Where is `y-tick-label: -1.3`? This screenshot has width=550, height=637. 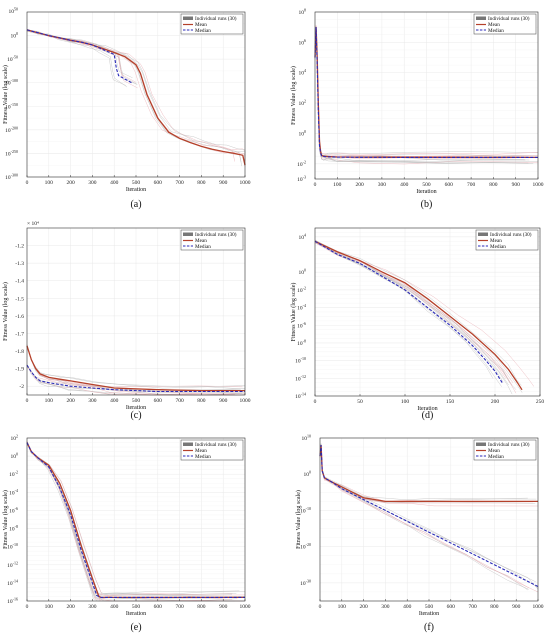 y-tick-label: -1.3 is located at coordinates (19, 264).